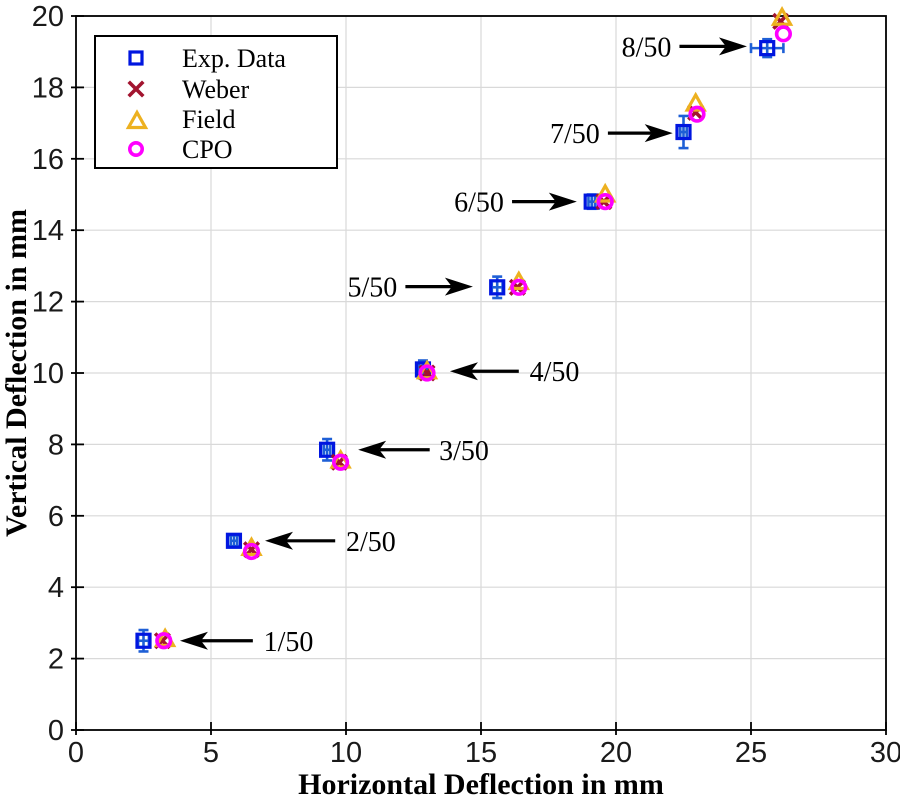  Describe the element at coordinates (464, 451) in the screenshot. I see `annotation-label: 3/50` at that location.